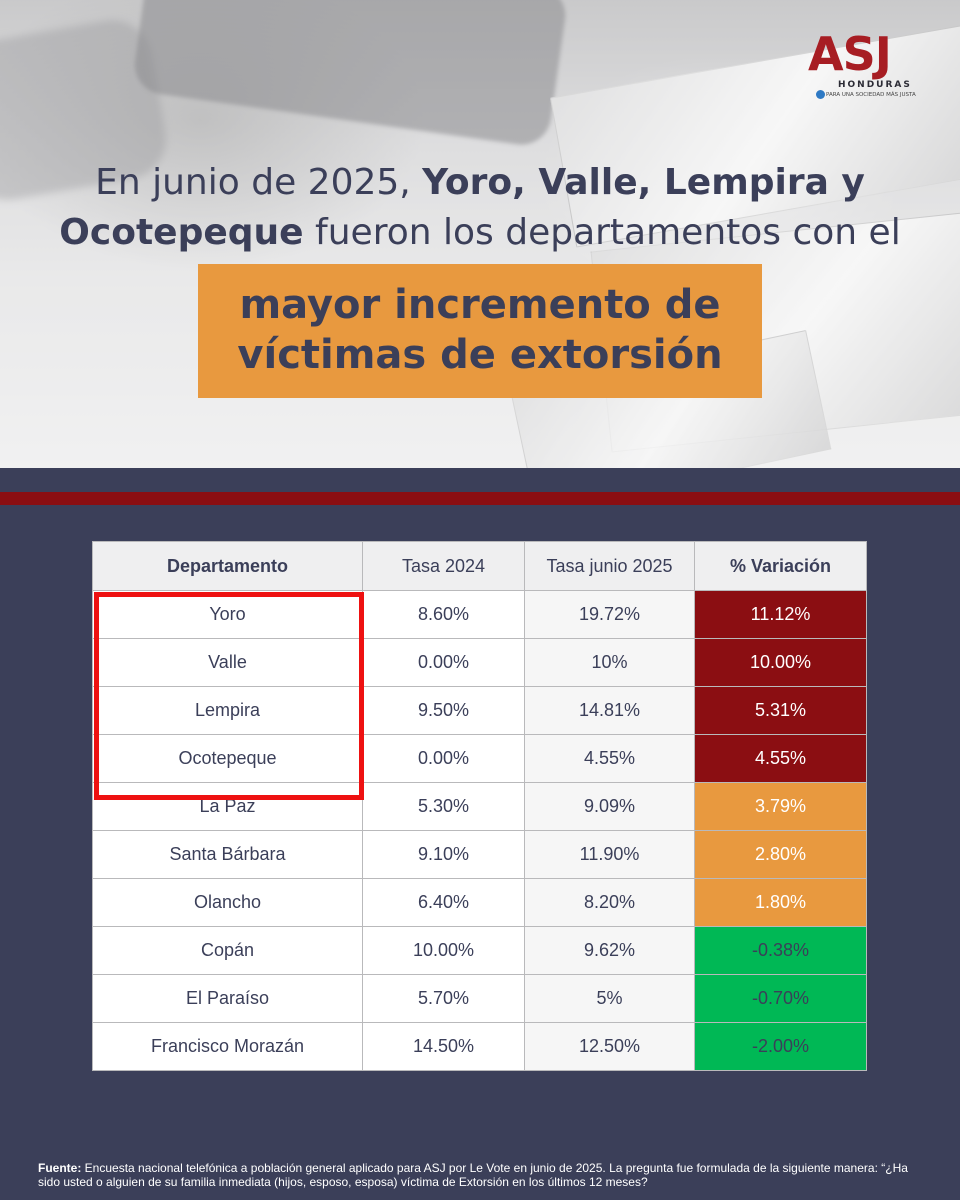  Describe the element at coordinates (780, 1046) in the screenshot. I see `cell-variacion: -2.00%` at that location.